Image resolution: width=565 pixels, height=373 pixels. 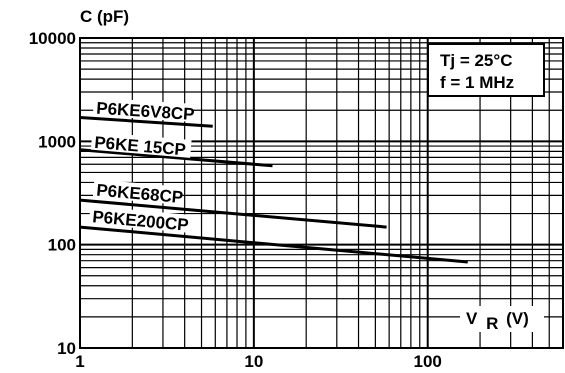 I want to click on x-tick-label: 100, so click(x=428, y=361).